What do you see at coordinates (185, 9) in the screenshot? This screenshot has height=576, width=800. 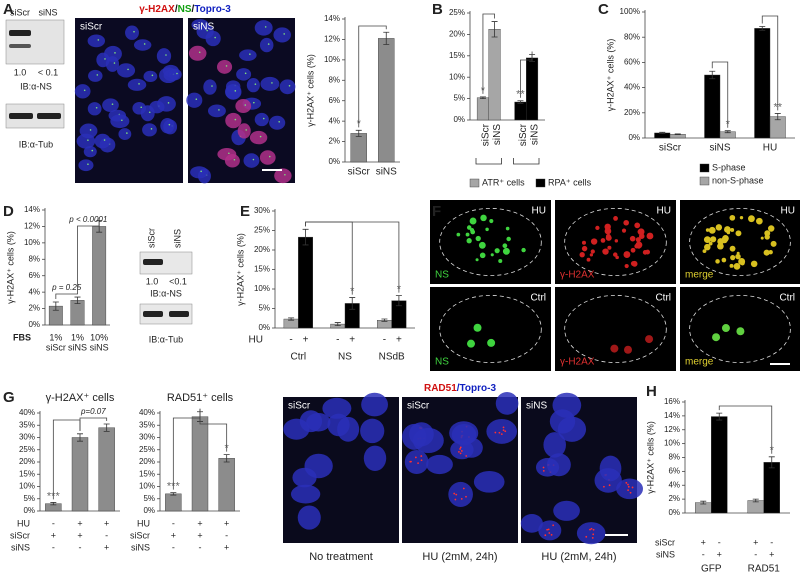 I see `title-part: NS` at bounding box center [185, 9].